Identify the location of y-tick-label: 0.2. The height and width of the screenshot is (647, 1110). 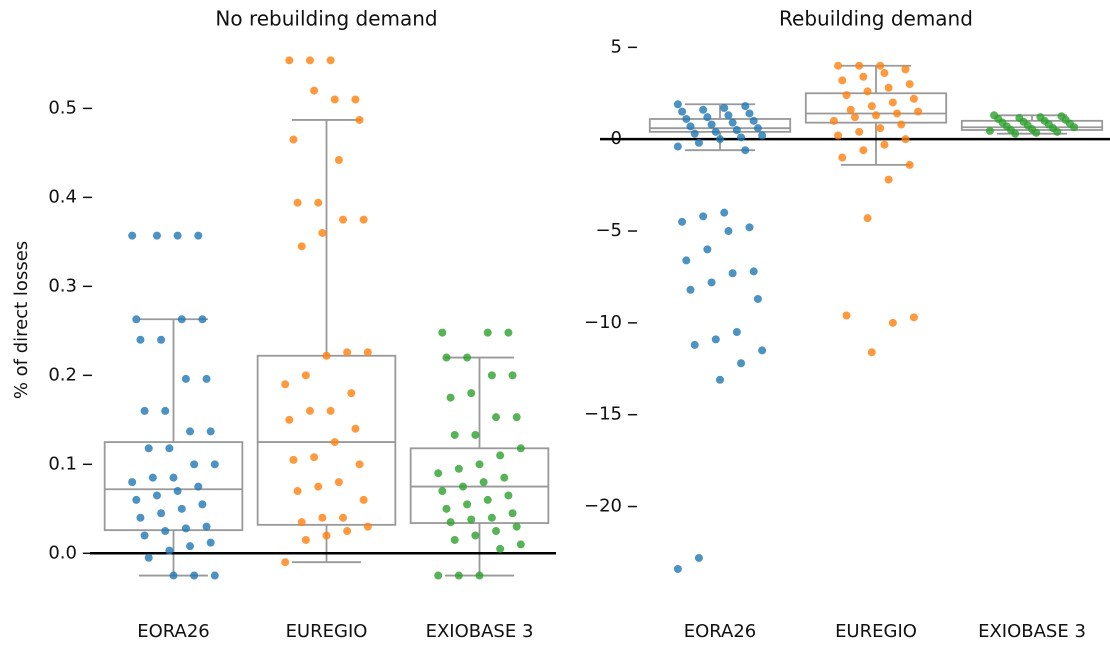
(62, 374).